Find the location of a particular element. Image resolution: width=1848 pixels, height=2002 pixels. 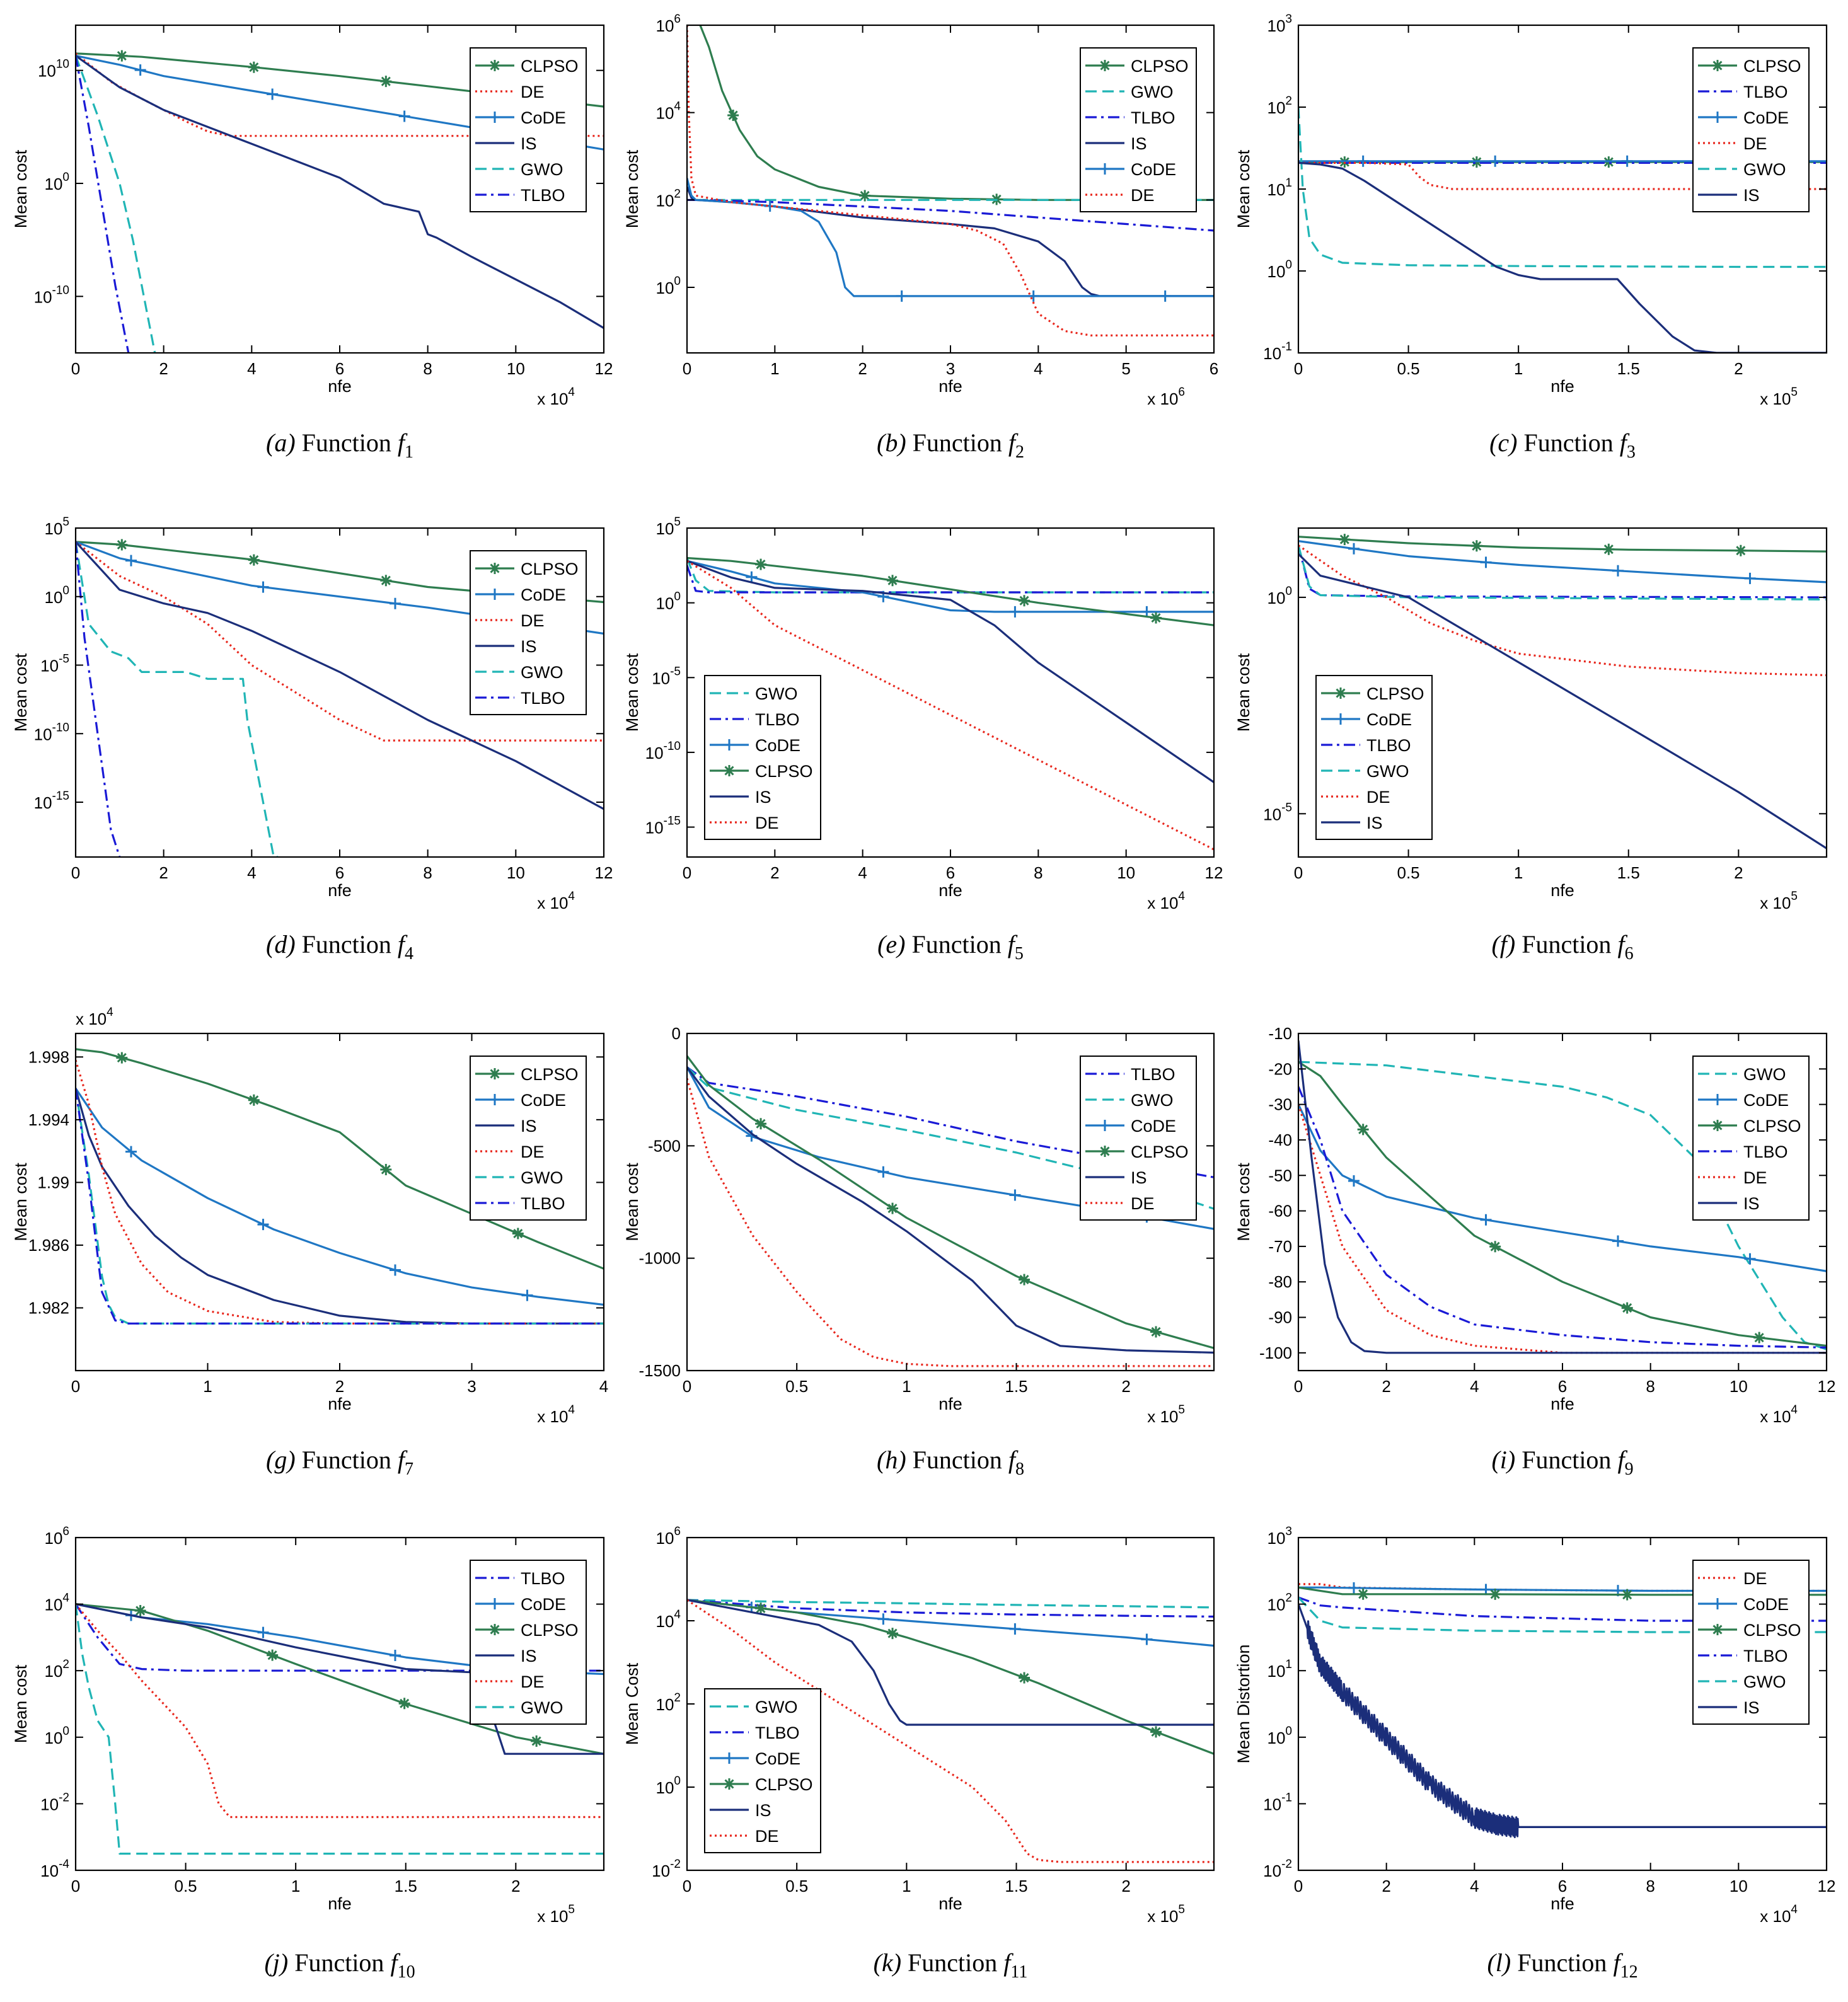

y-tick-label: 10⁻¹⁵ is located at coordinates (663, 826).